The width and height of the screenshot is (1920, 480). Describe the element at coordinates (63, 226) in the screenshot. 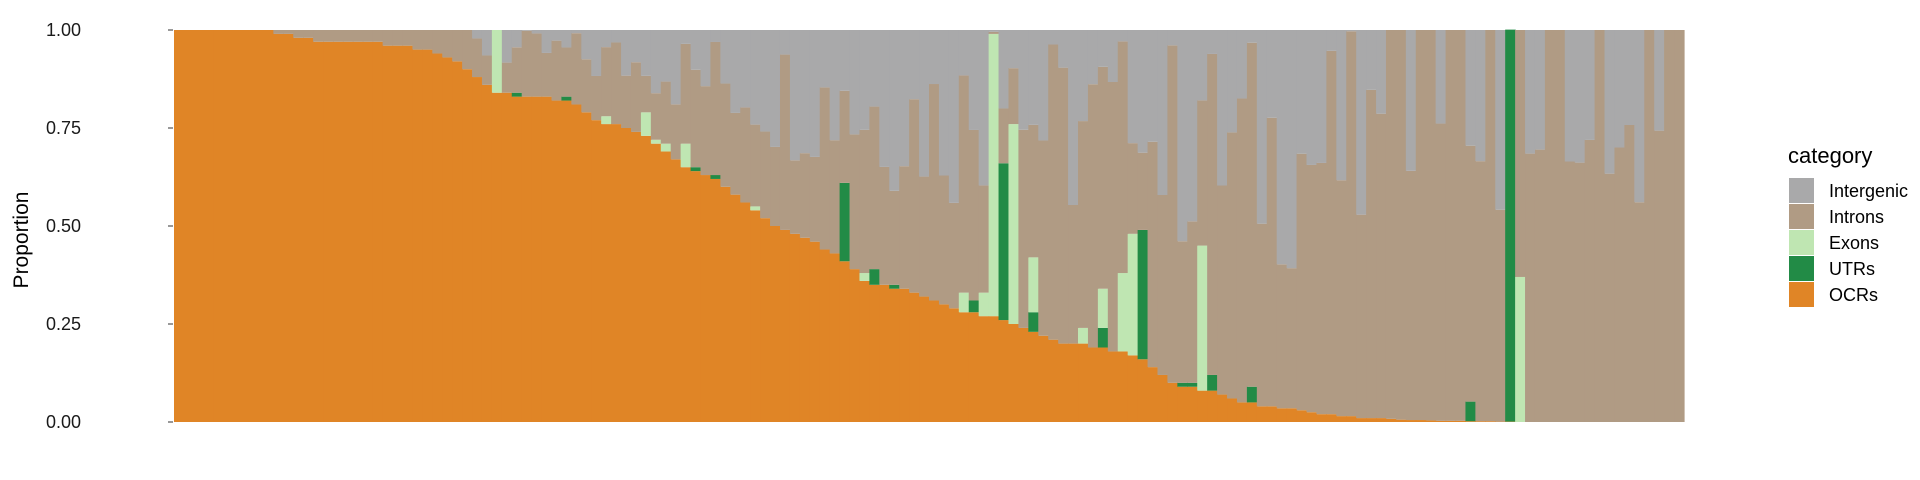

I see `y-tick-label: 0.50` at that location.